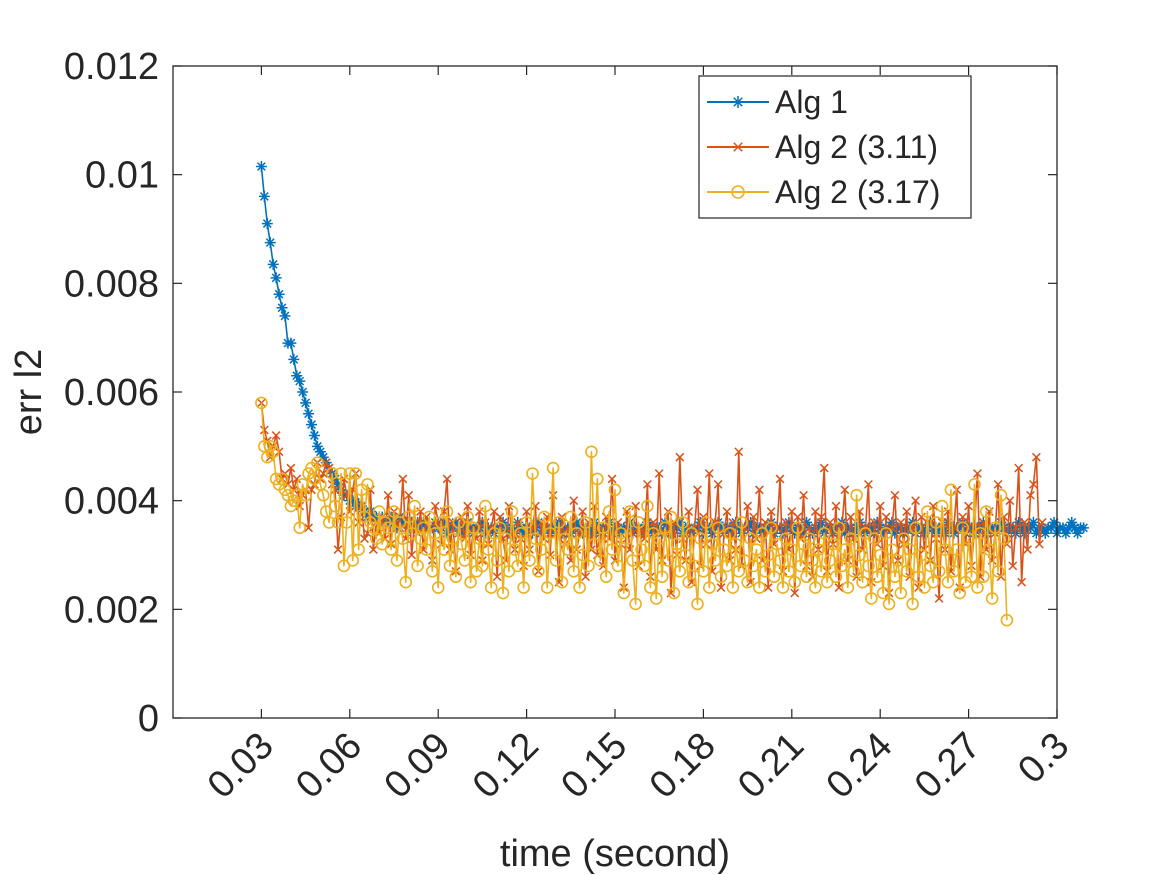 The width and height of the screenshot is (1167, 875). What do you see at coordinates (738, 192) in the screenshot?
I see `legend-marker-symbol` at bounding box center [738, 192].